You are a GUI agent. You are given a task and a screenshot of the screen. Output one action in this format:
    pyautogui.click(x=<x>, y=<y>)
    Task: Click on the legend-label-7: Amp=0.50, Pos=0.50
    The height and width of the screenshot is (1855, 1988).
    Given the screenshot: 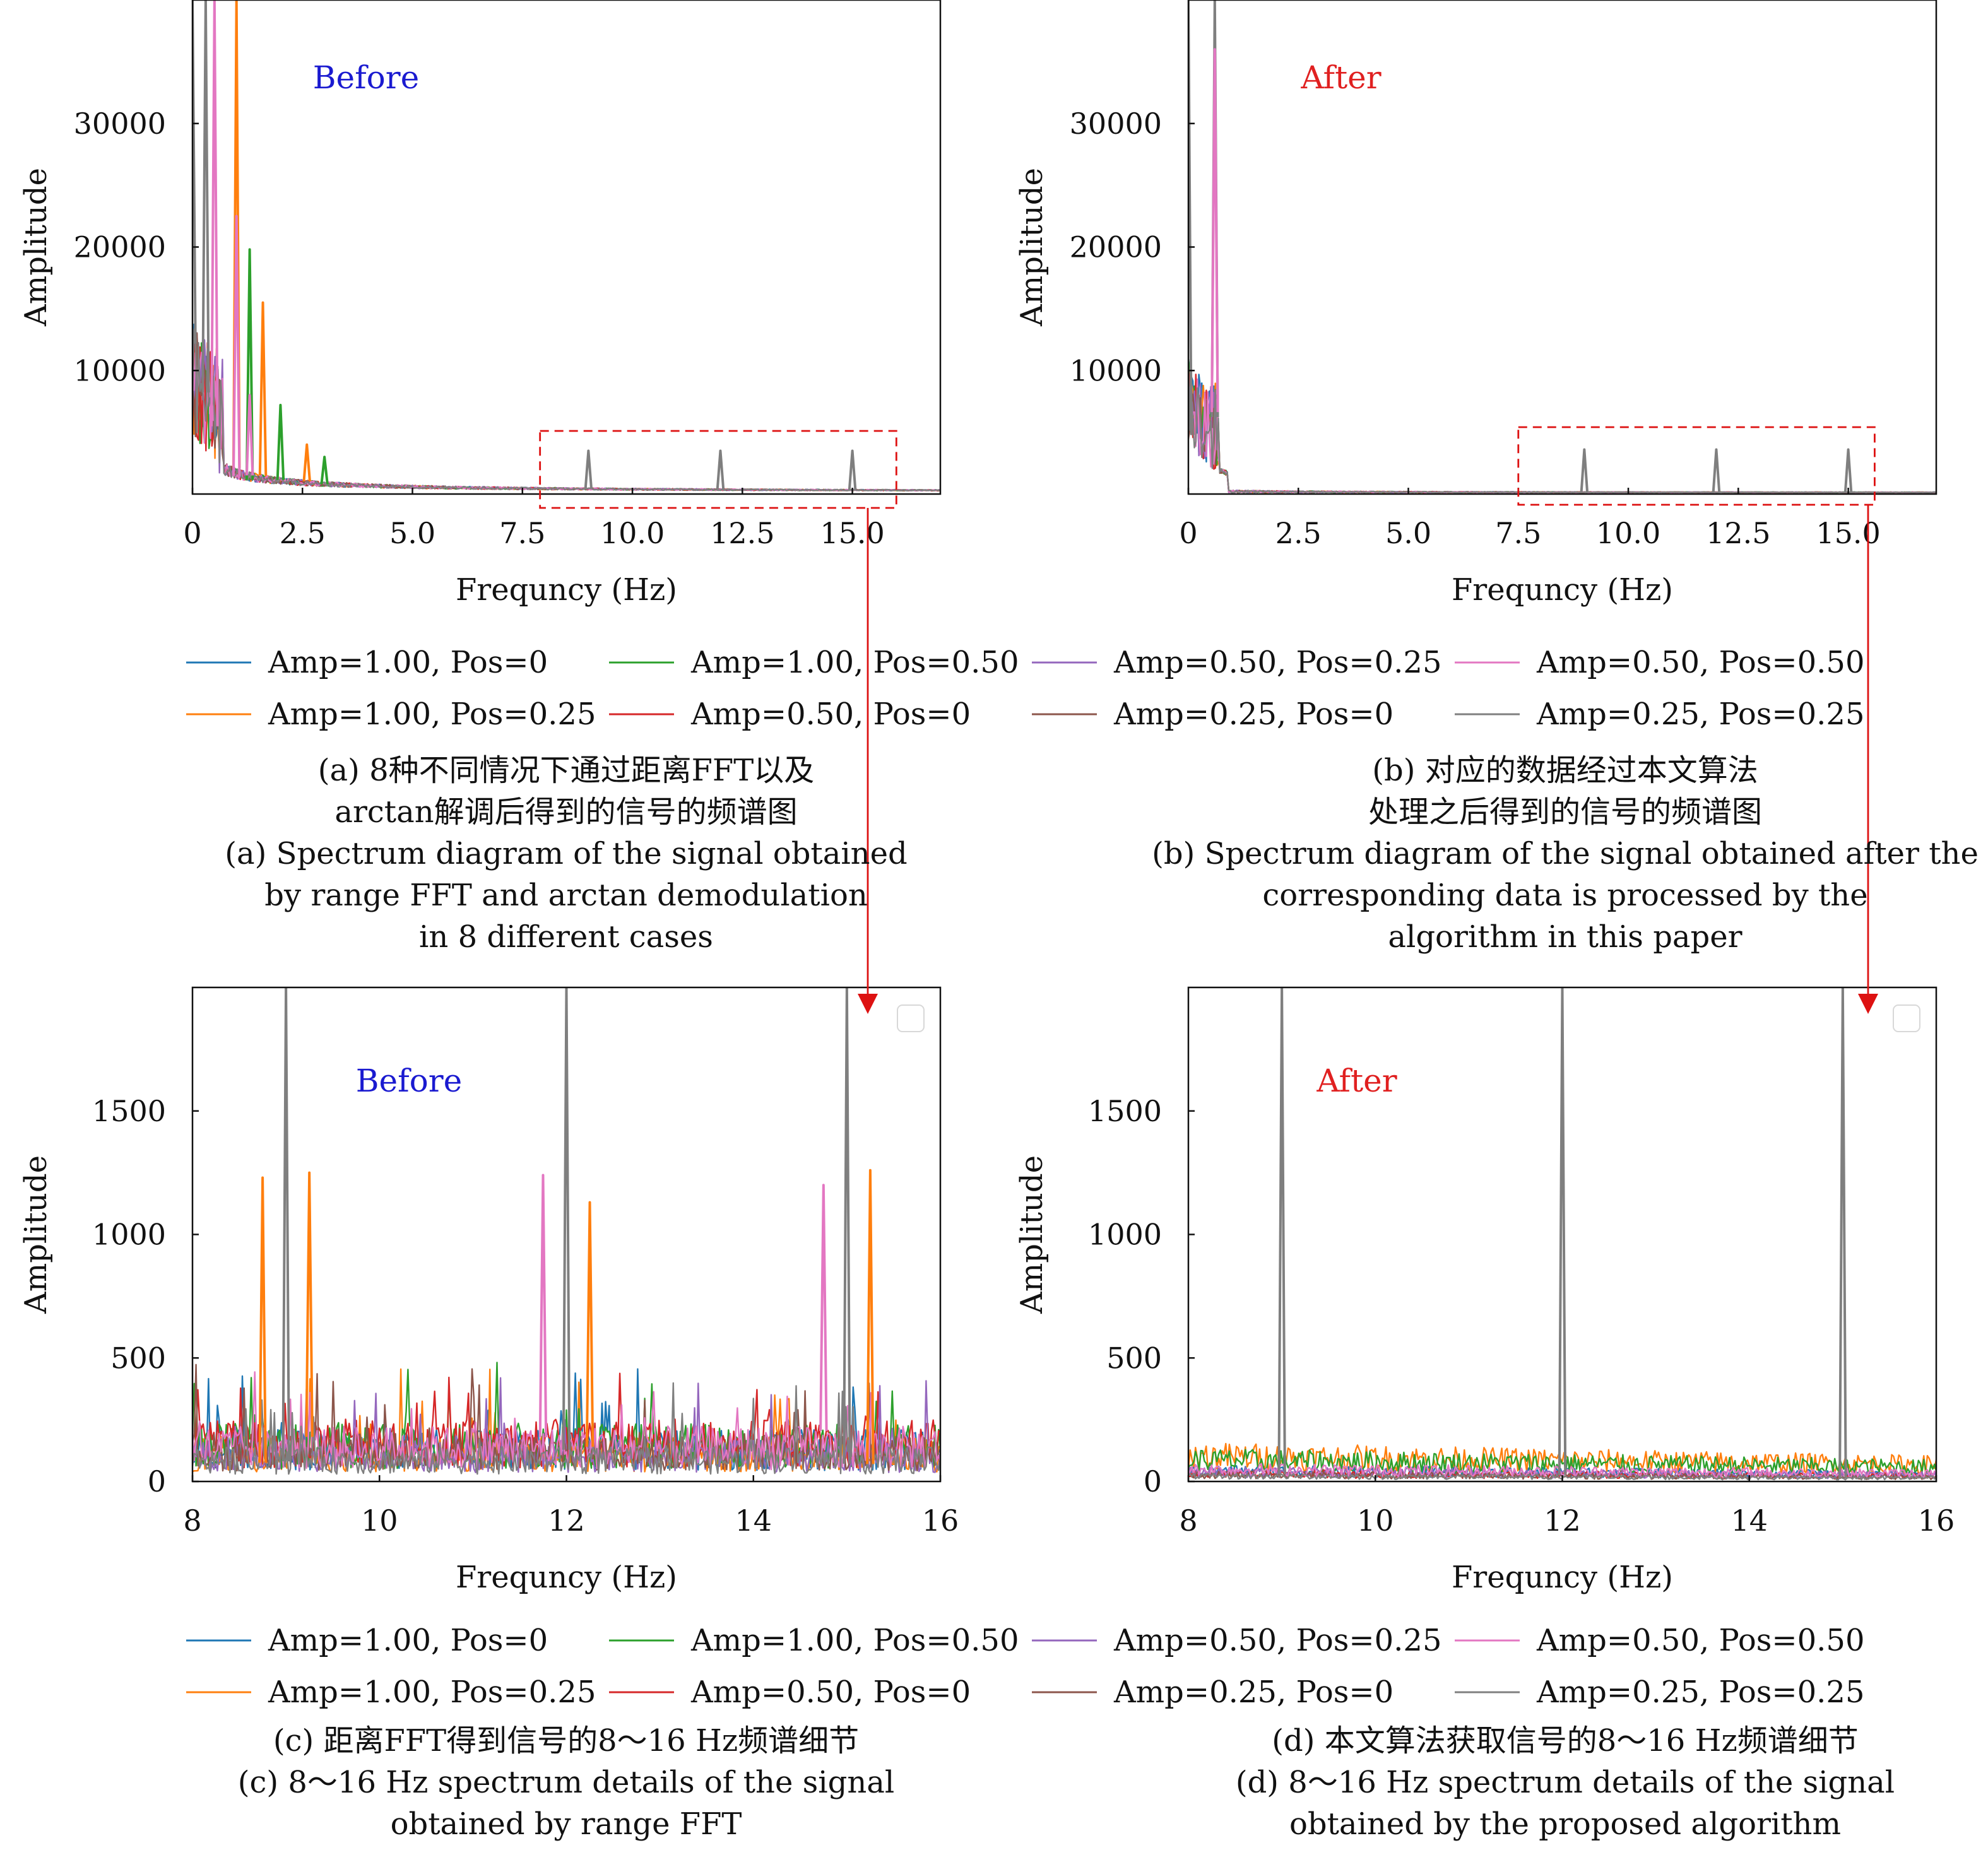 What is the action you would take?
    pyautogui.click(x=1700, y=662)
    